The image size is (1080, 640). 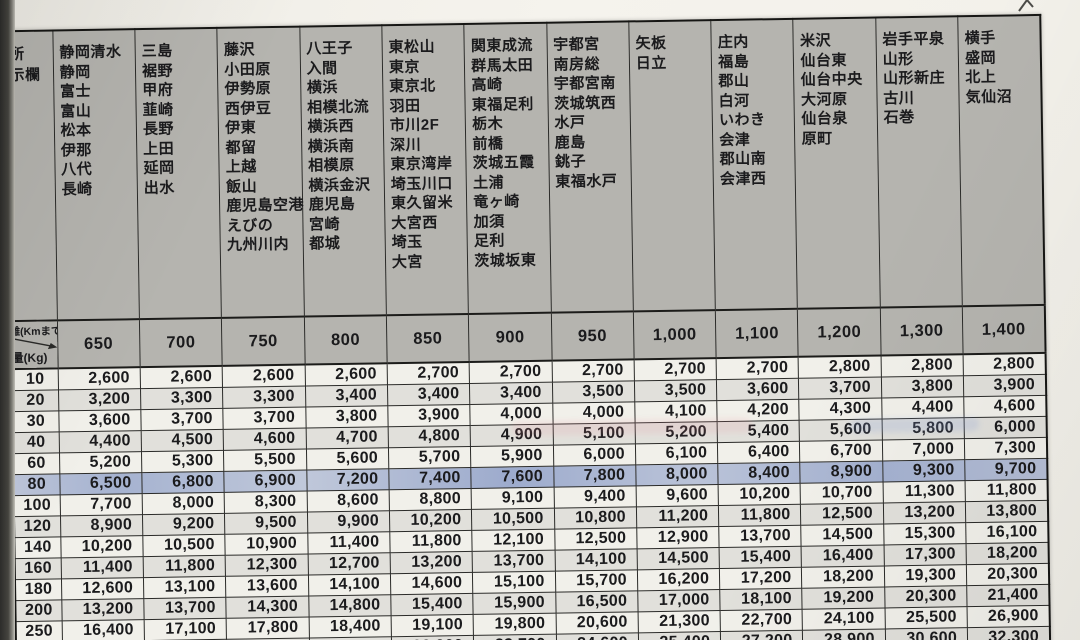 What do you see at coordinates (913, 39) in the screenshot?
I see `city-name: 岩手平泉` at bounding box center [913, 39].